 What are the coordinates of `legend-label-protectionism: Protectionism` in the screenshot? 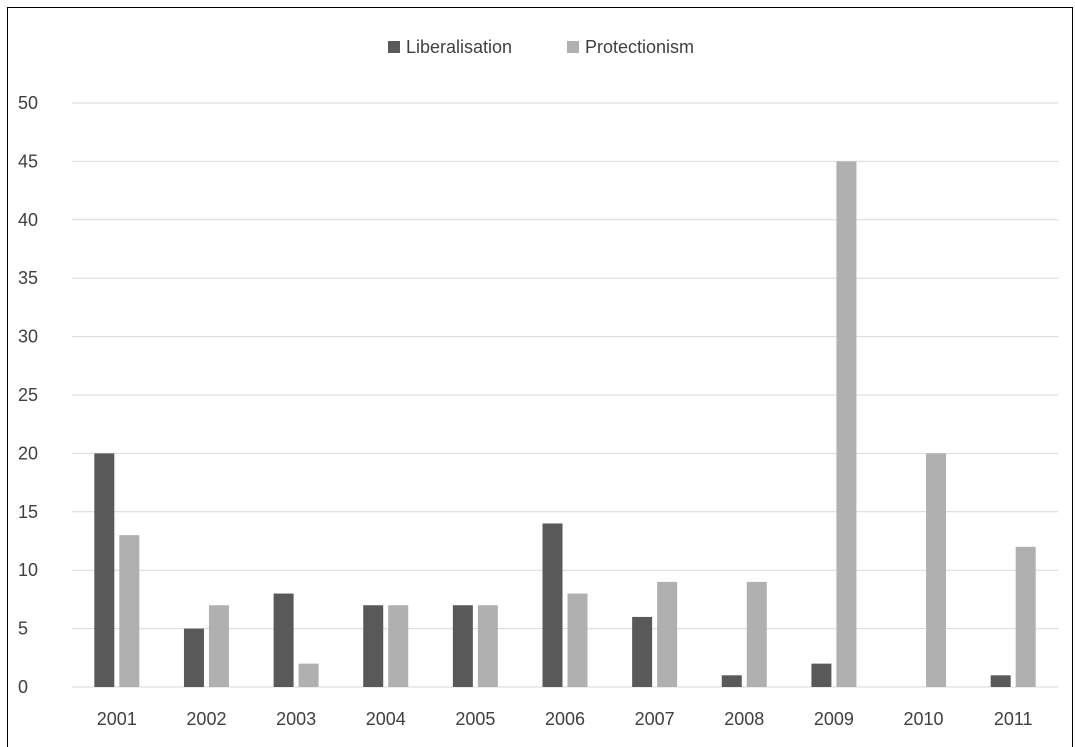 It's located at (639, 47).